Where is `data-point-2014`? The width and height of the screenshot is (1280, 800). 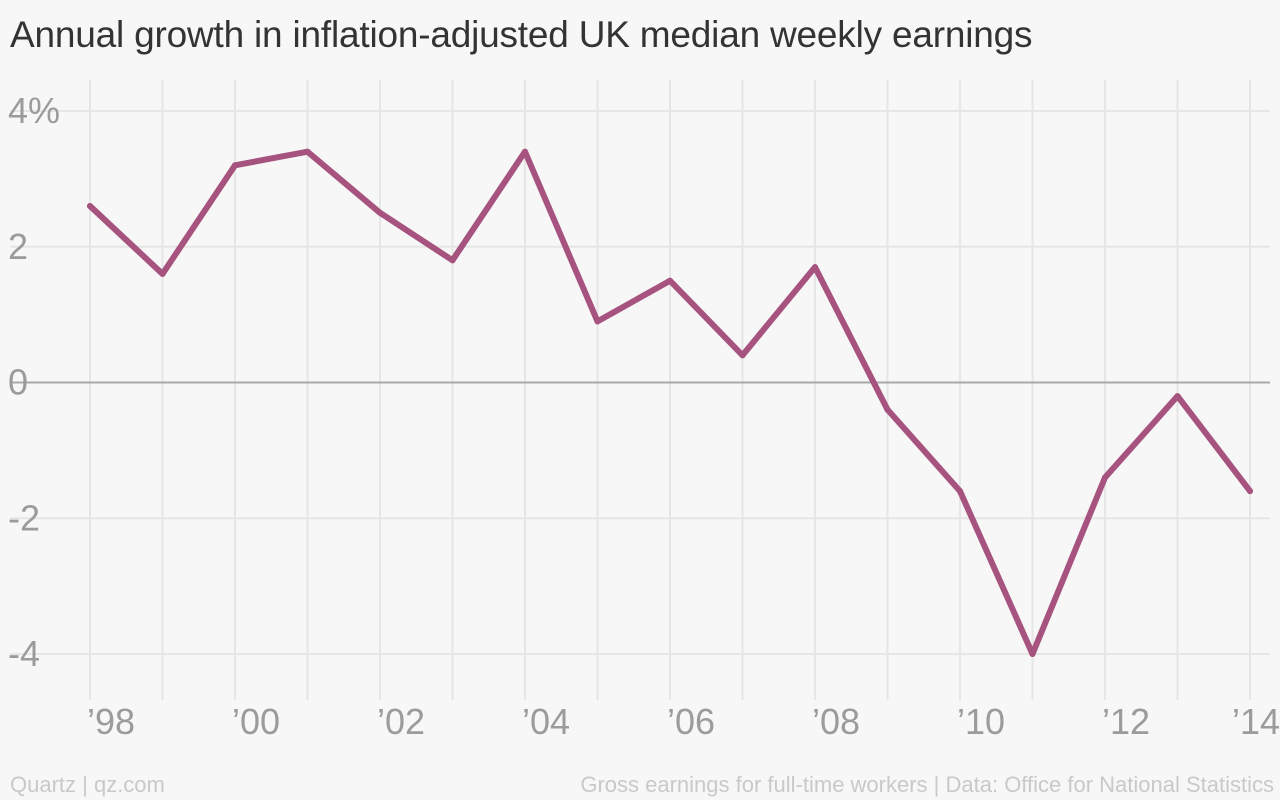 data-point-2014 is located at coordinates (1250, 491).